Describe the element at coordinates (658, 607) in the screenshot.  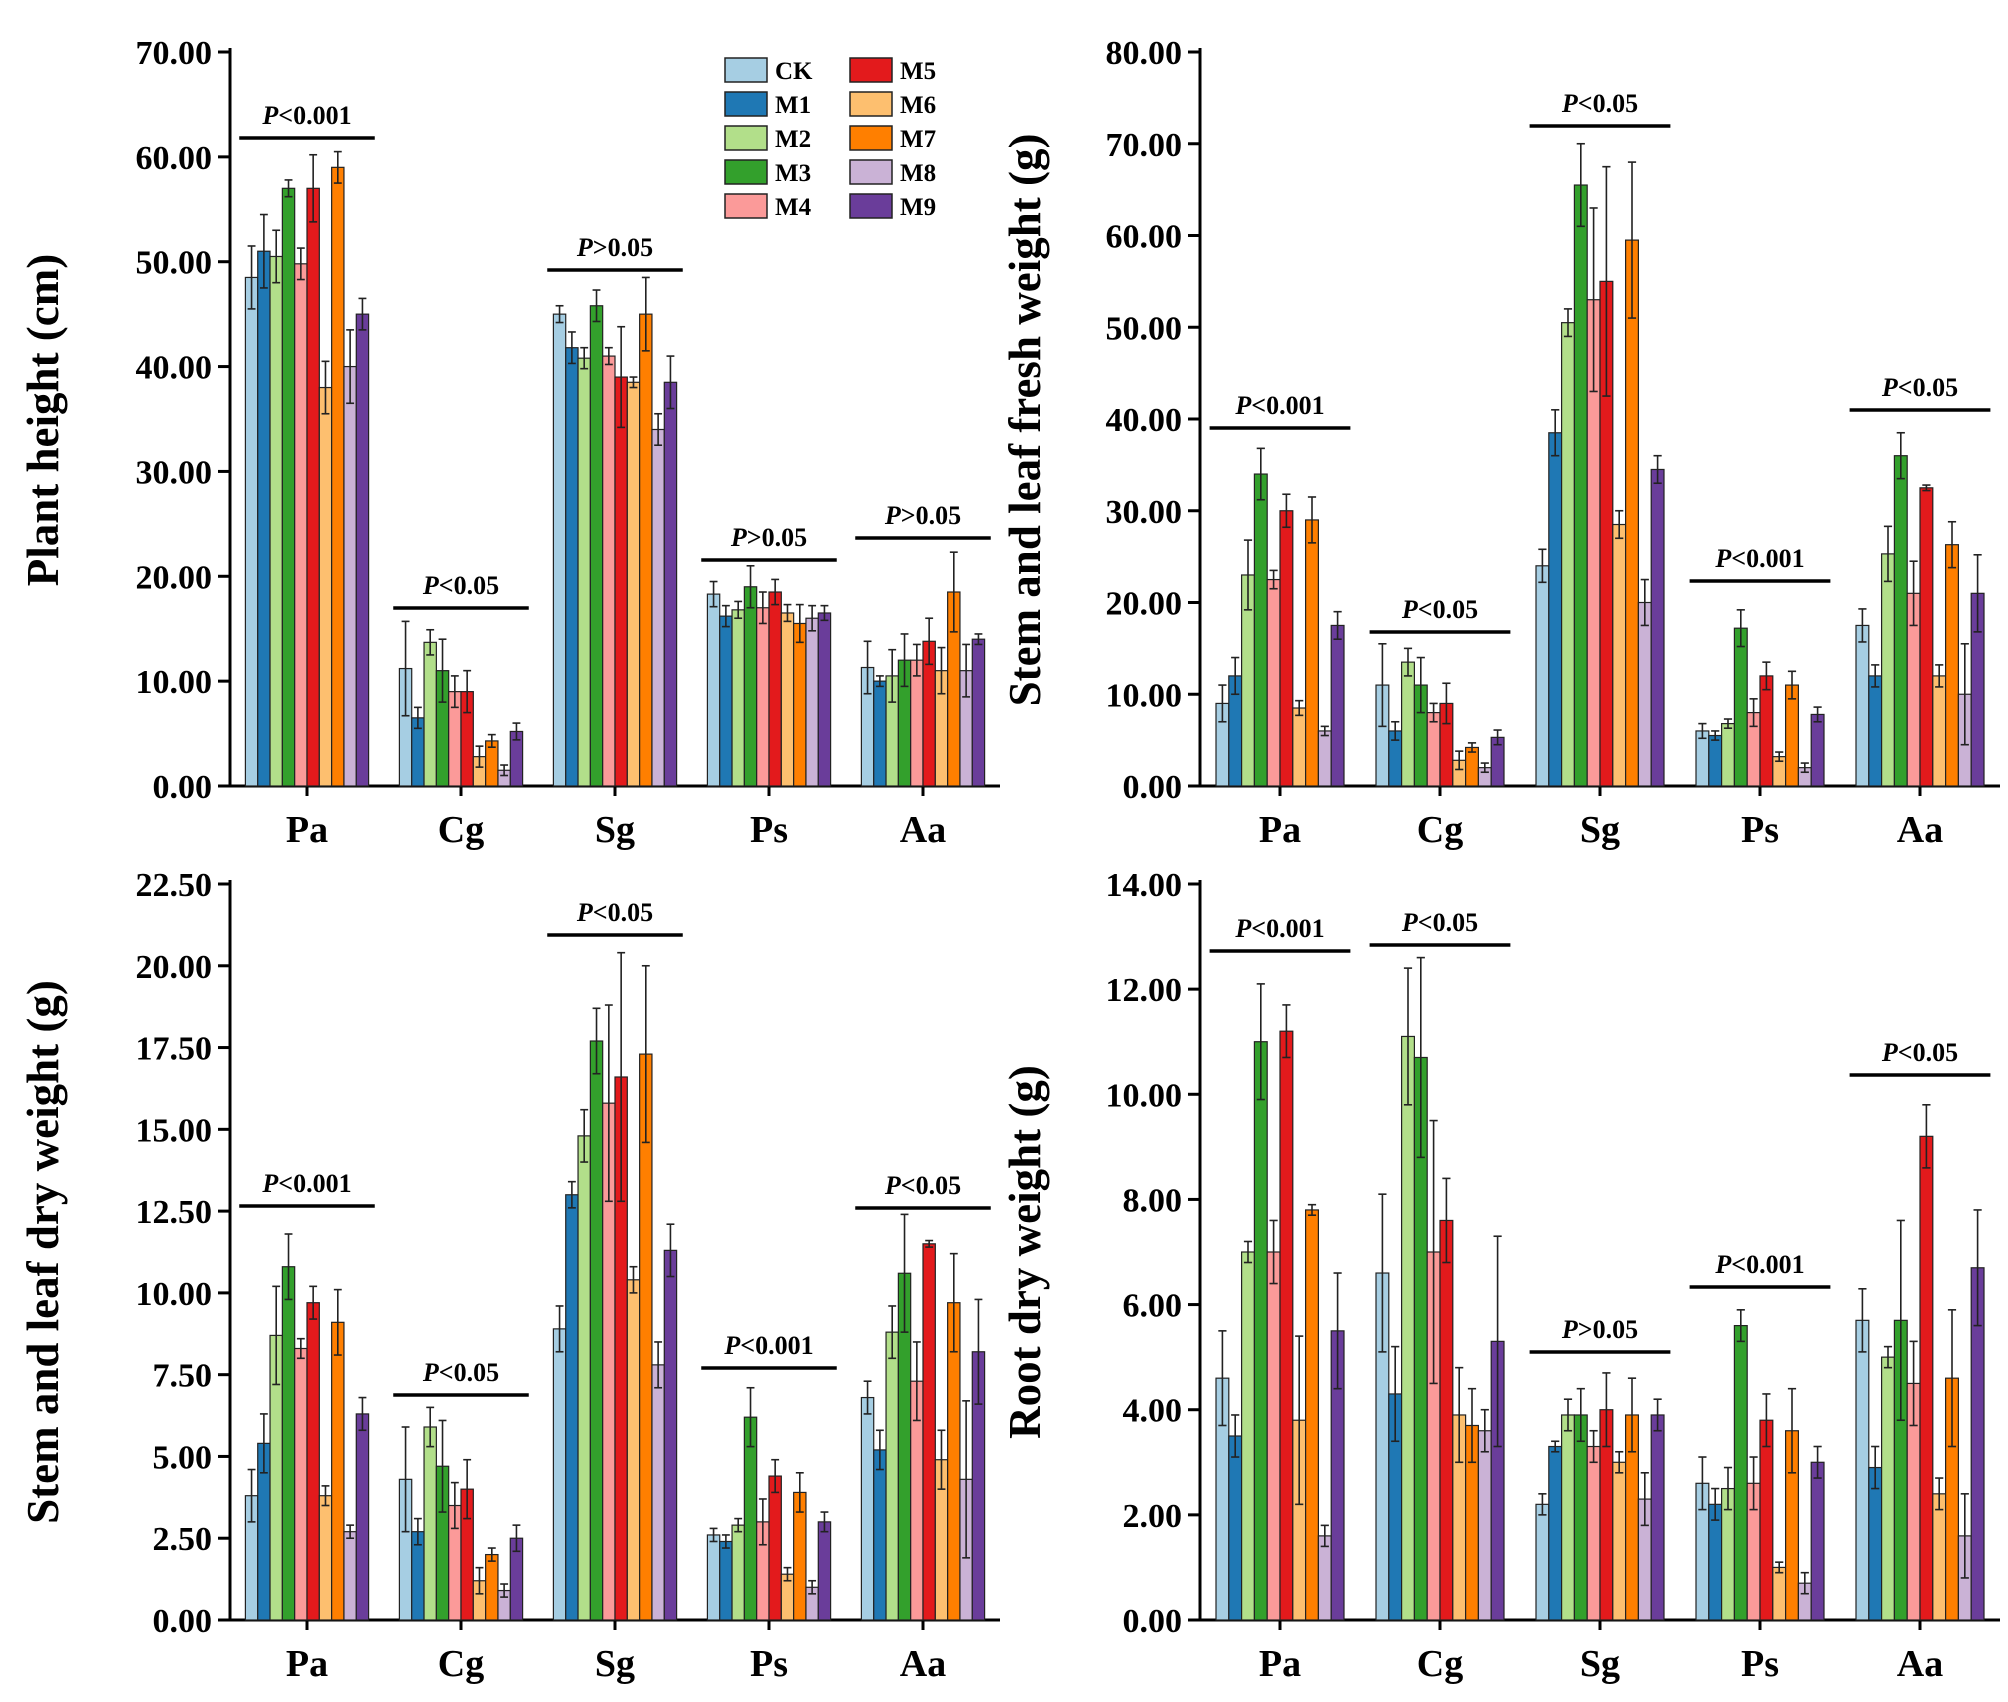
I see `bar-m8-sg` at that location.